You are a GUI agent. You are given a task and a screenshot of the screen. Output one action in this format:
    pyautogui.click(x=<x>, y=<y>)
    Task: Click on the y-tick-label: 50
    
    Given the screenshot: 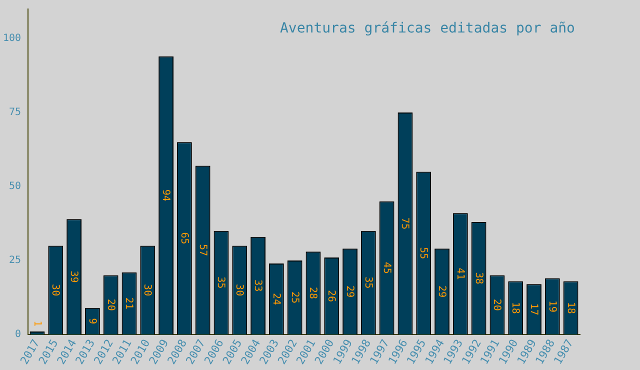 What is the action you would take?
    pyautogui.click(x=15, y=186)
    